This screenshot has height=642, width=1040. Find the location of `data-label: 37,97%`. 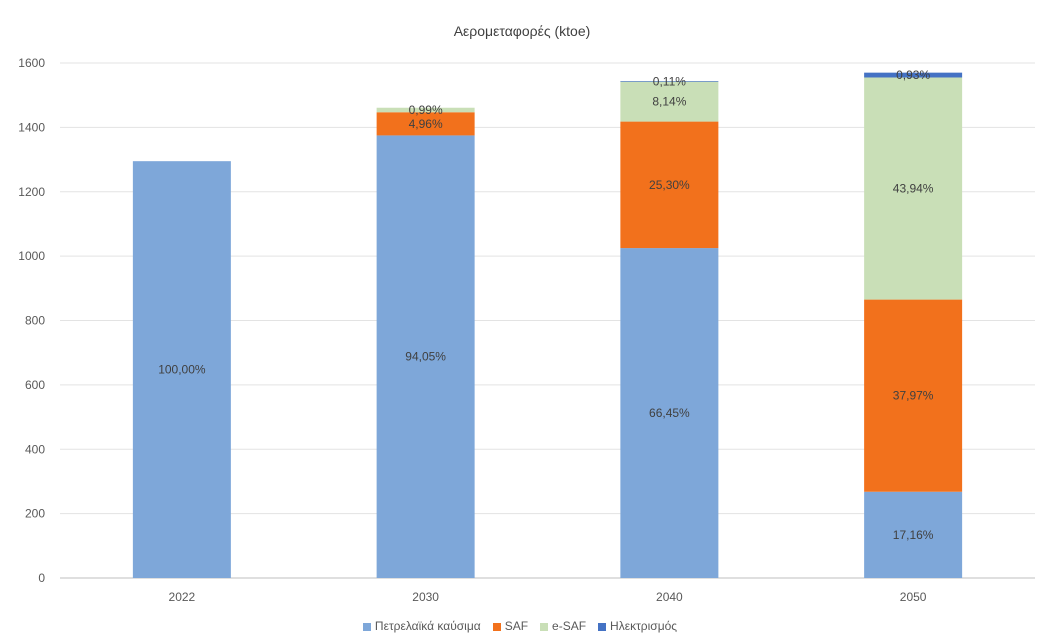

data-label: 37,97% is located at coordinates (913, 396).